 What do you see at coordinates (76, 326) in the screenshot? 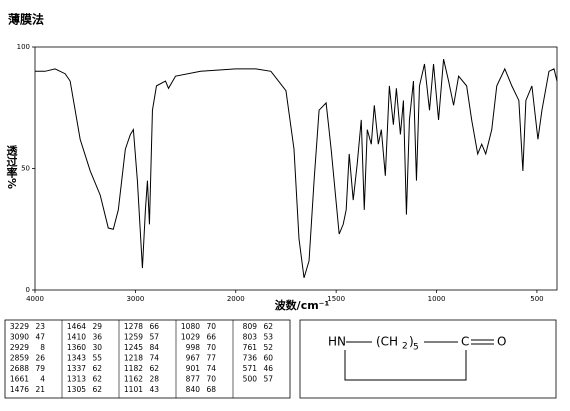
I see `peak-wavenumber: 1464` at bounding box center [76, 326].